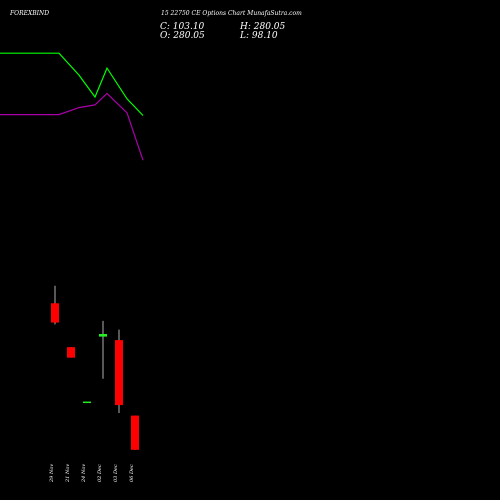 This screenshot has height=500, width=500. I want to click on open-value: O: 280.05, so click(182, 36).